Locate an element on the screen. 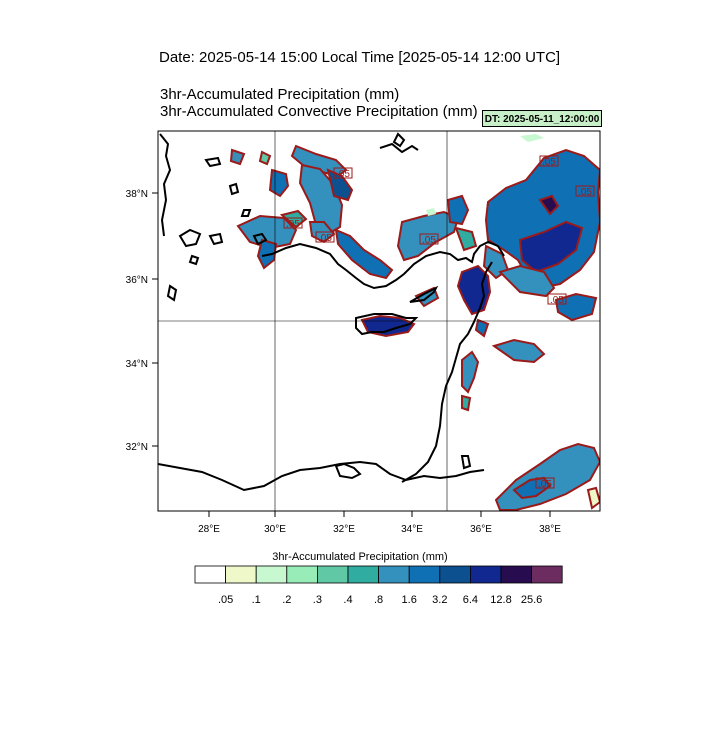 The image size is (720, 756). colorbar-label: 6.4 is located at coordinates (470, 600).